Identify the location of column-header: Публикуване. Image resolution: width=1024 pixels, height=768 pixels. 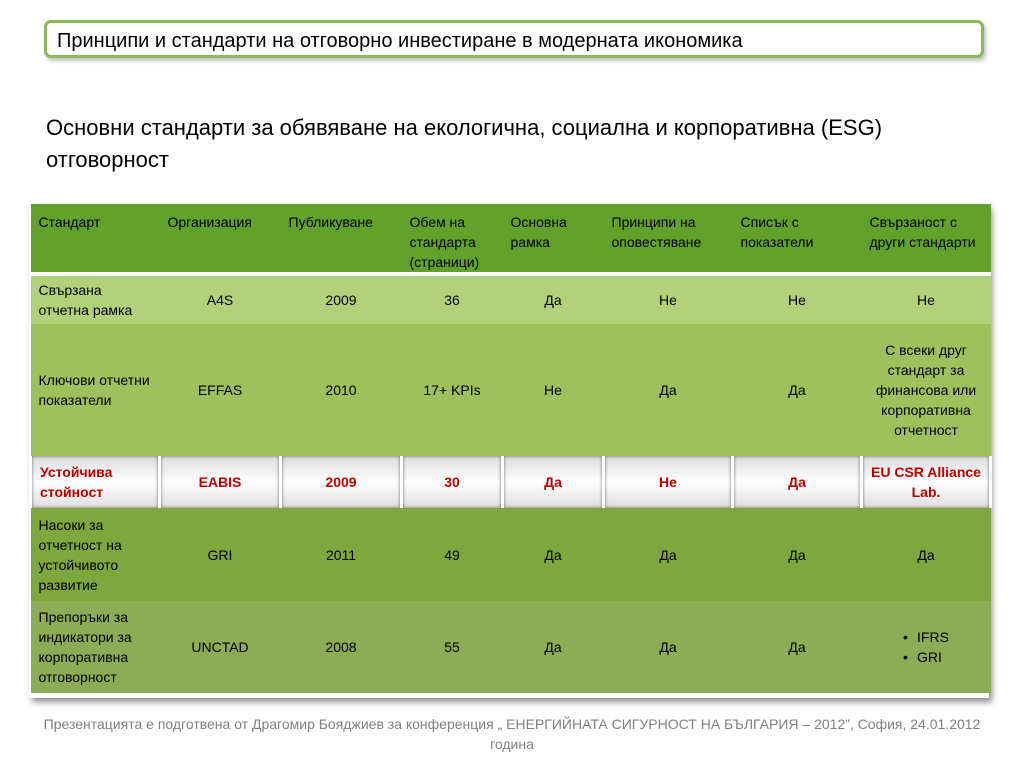
(341, 239).